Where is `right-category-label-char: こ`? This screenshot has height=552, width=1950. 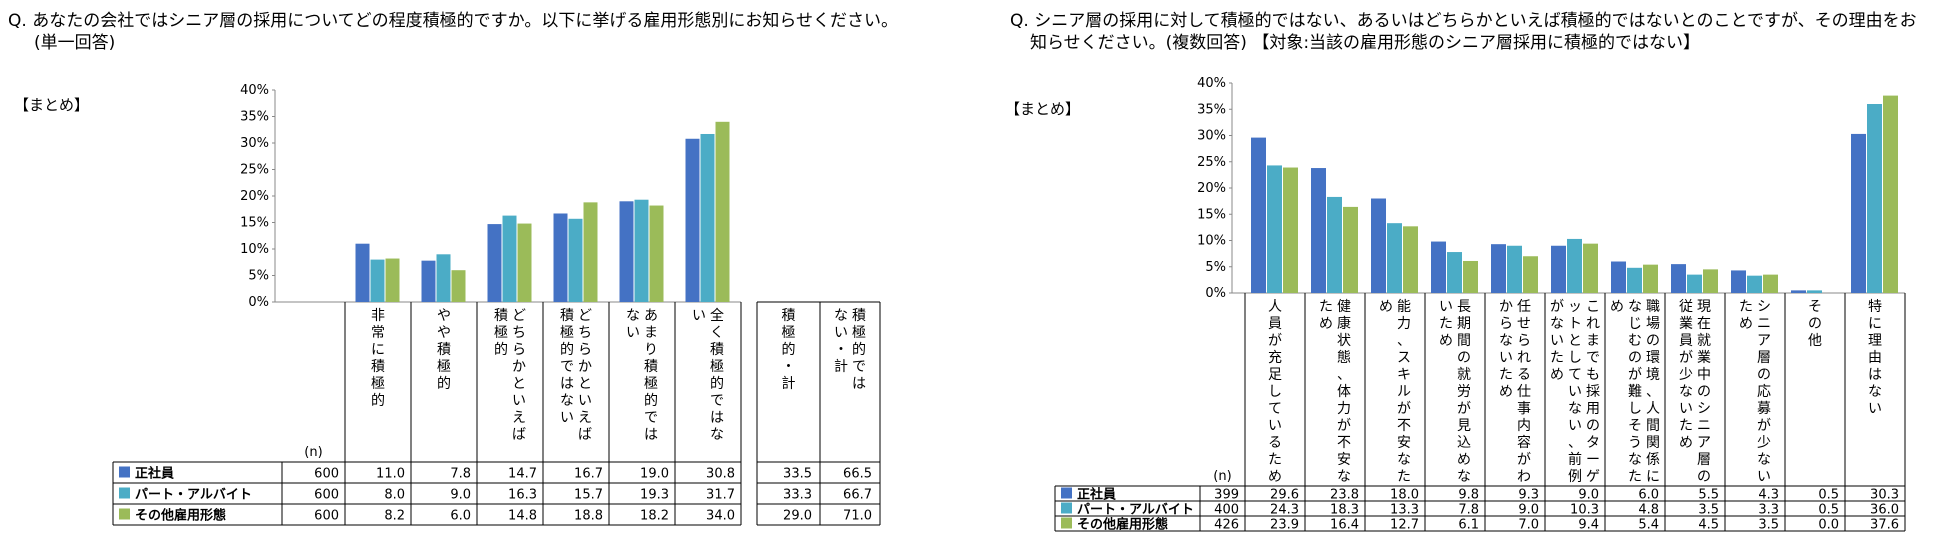
right-category-label-char: こ is located at coordinates (1593, 307).